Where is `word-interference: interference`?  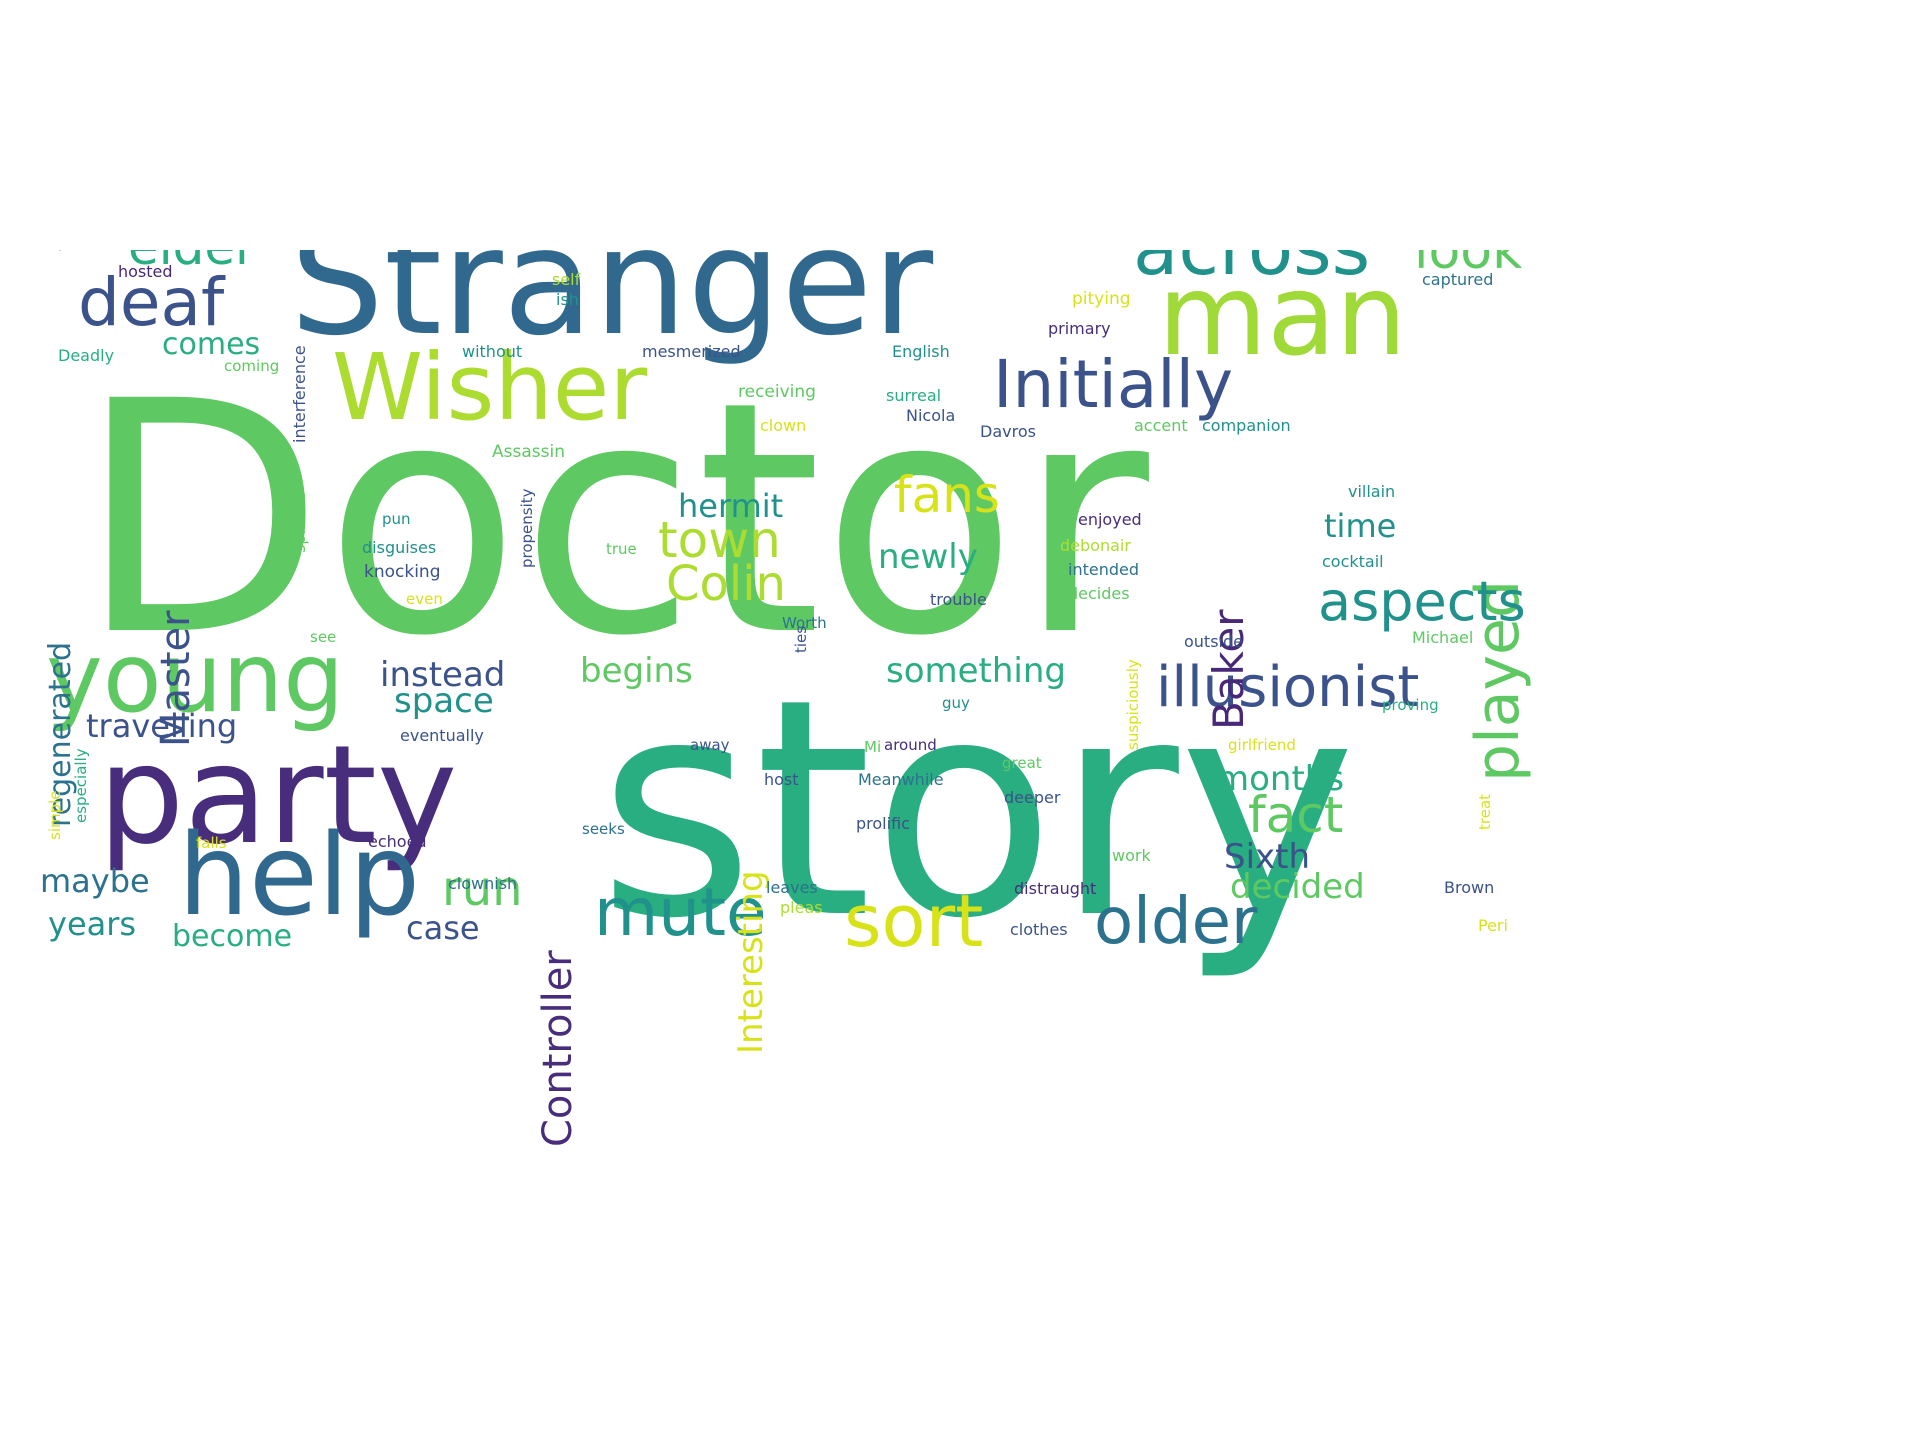
word-interference: interference is located at coordinates (299, 394).